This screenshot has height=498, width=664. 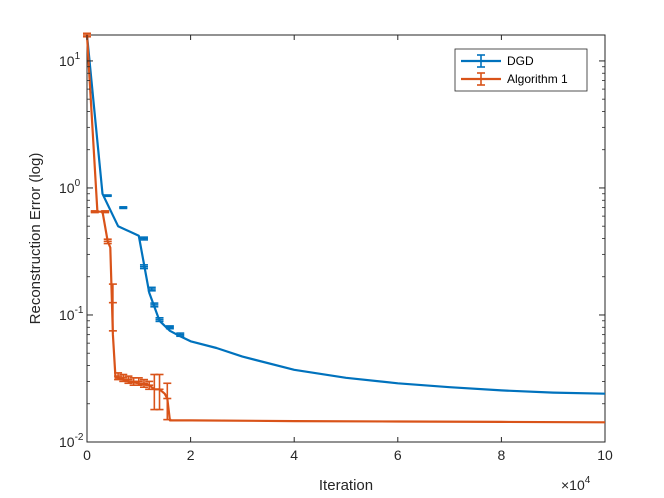 What do you see at coordinates (70, 187) in the screenshot?
I see `y-tick-label: 10⁰` at bounding box center [70, 187].